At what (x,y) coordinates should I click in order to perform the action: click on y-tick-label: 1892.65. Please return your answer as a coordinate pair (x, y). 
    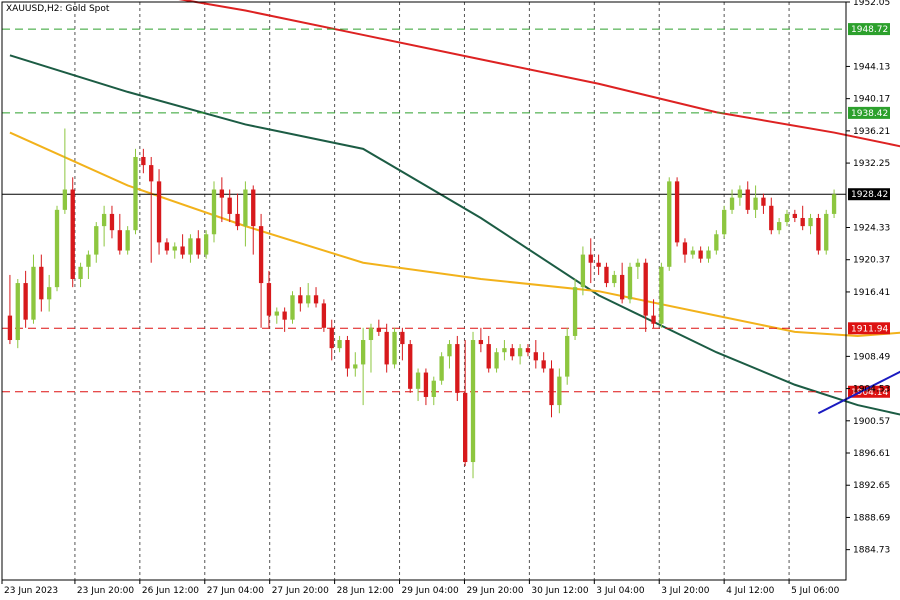
    Looking at the image, I should click on (871, 486).